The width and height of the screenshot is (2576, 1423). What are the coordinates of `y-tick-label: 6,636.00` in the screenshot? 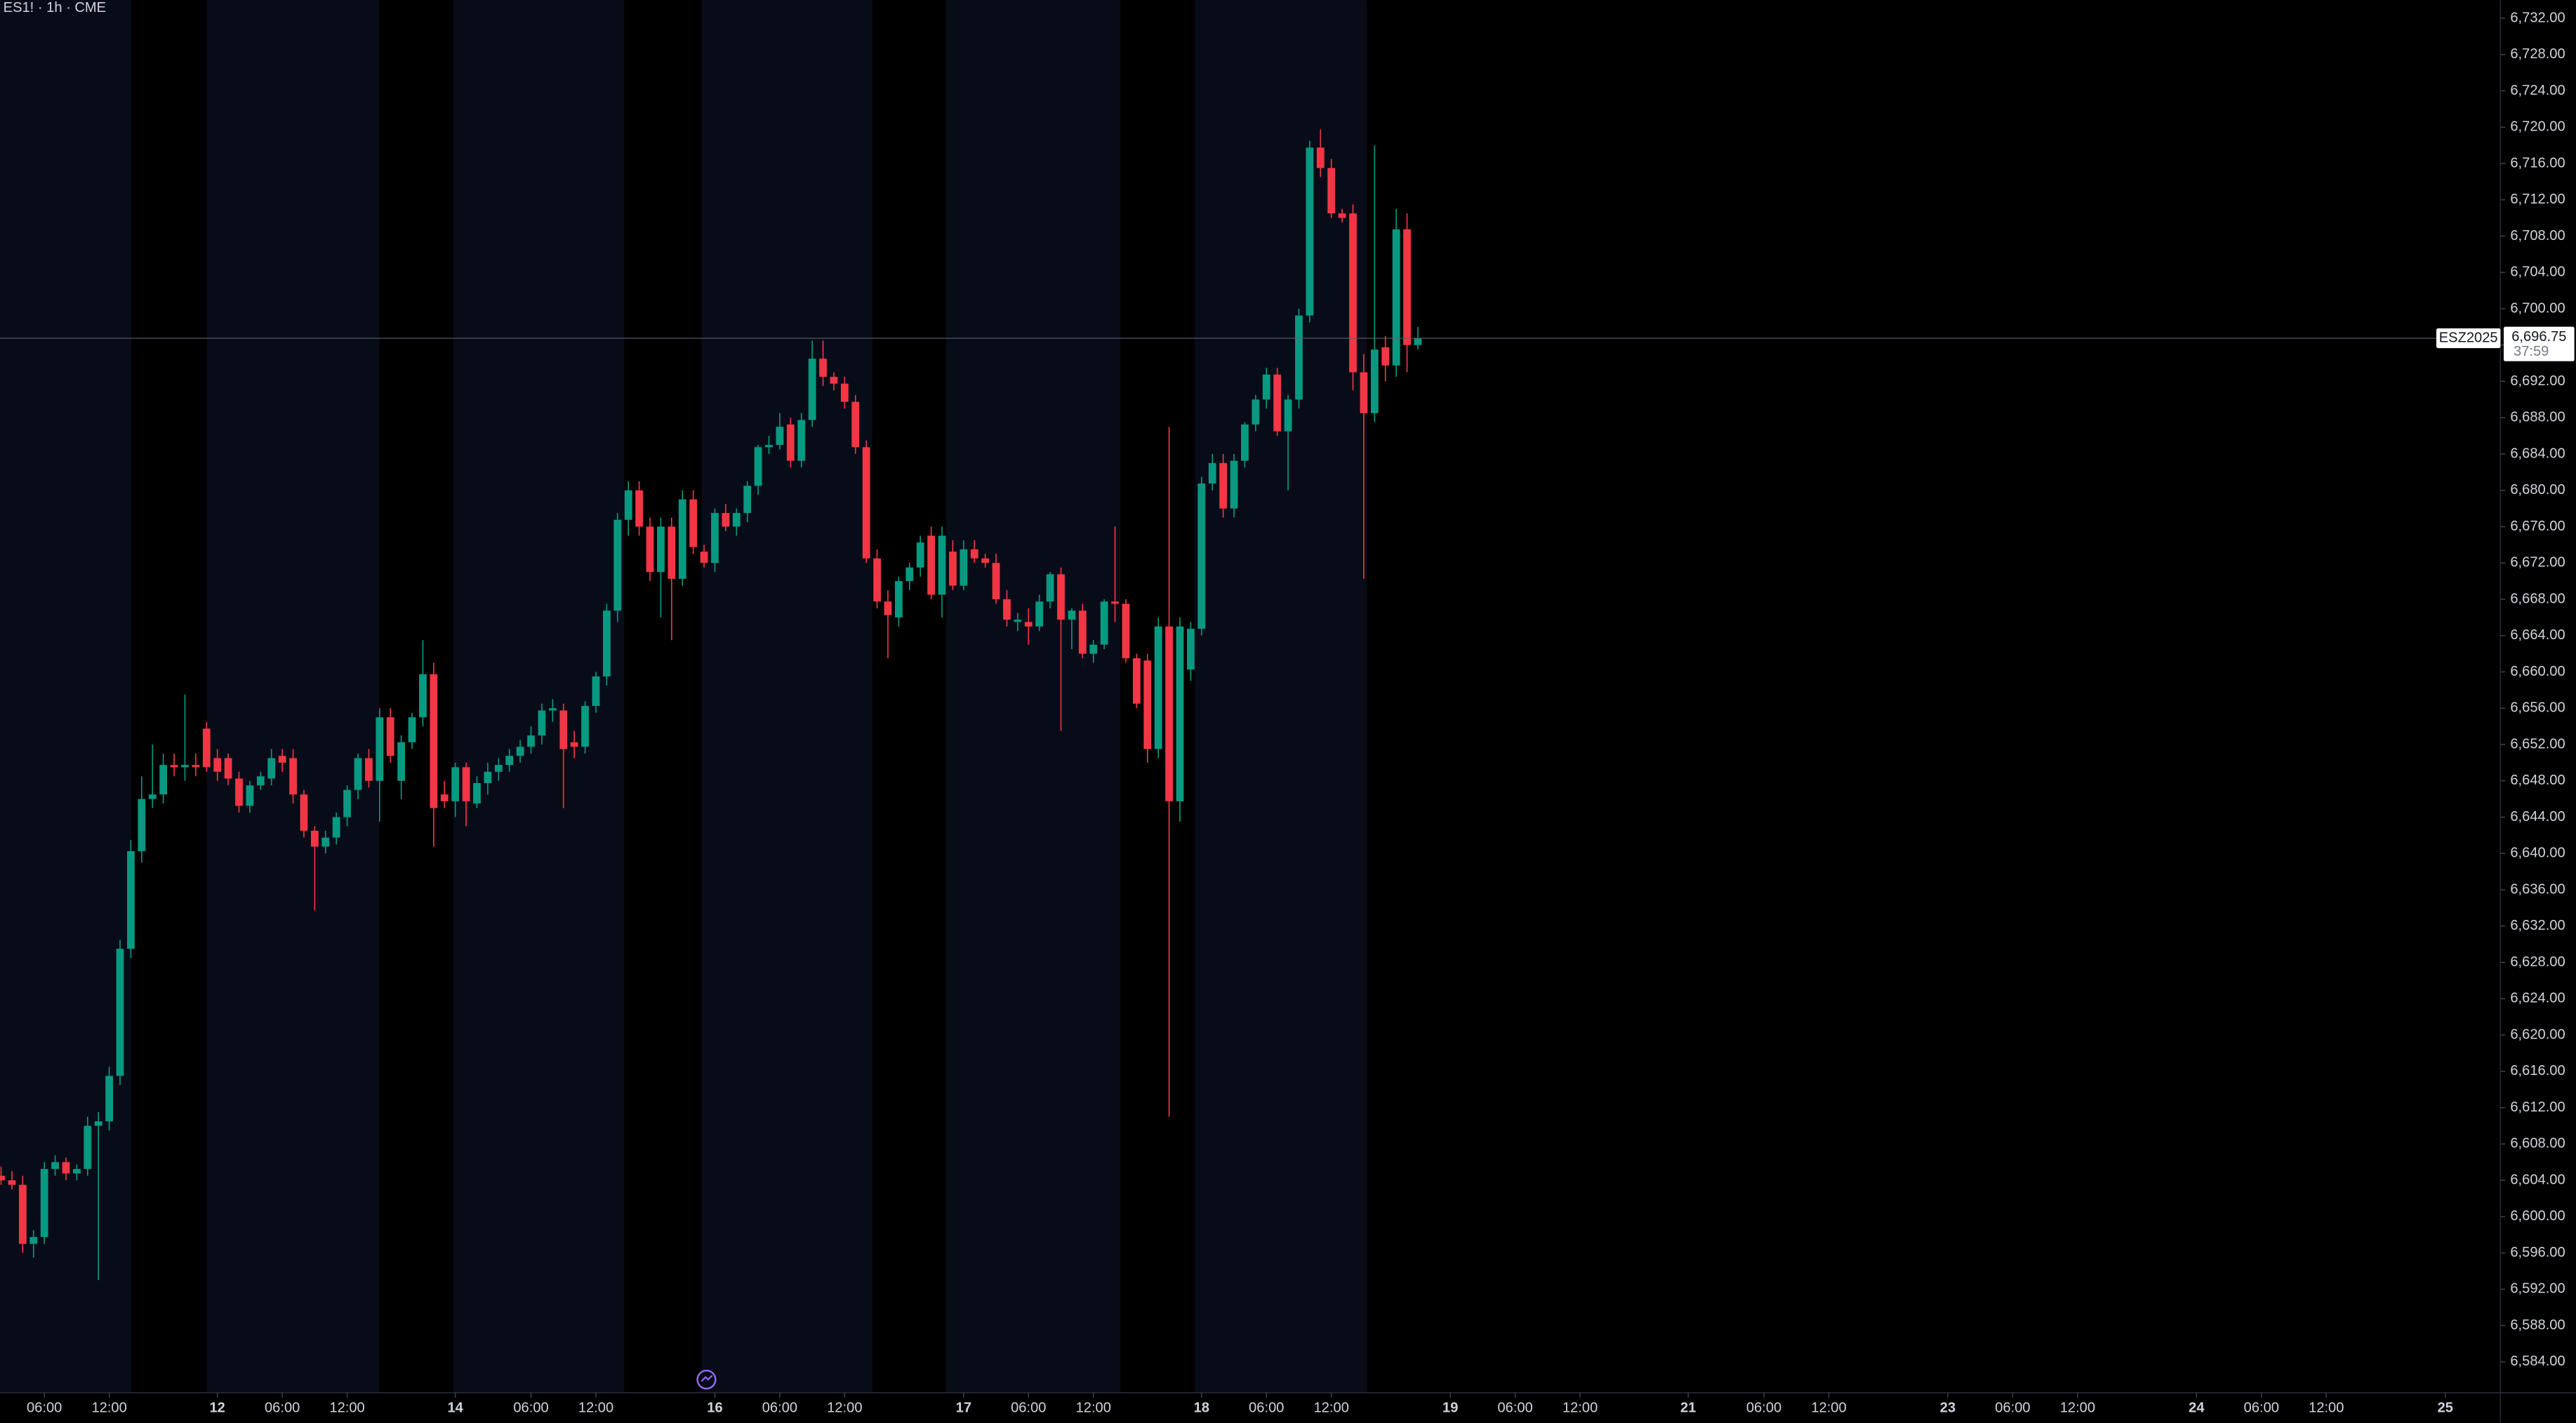 It's located at (2538, 889).